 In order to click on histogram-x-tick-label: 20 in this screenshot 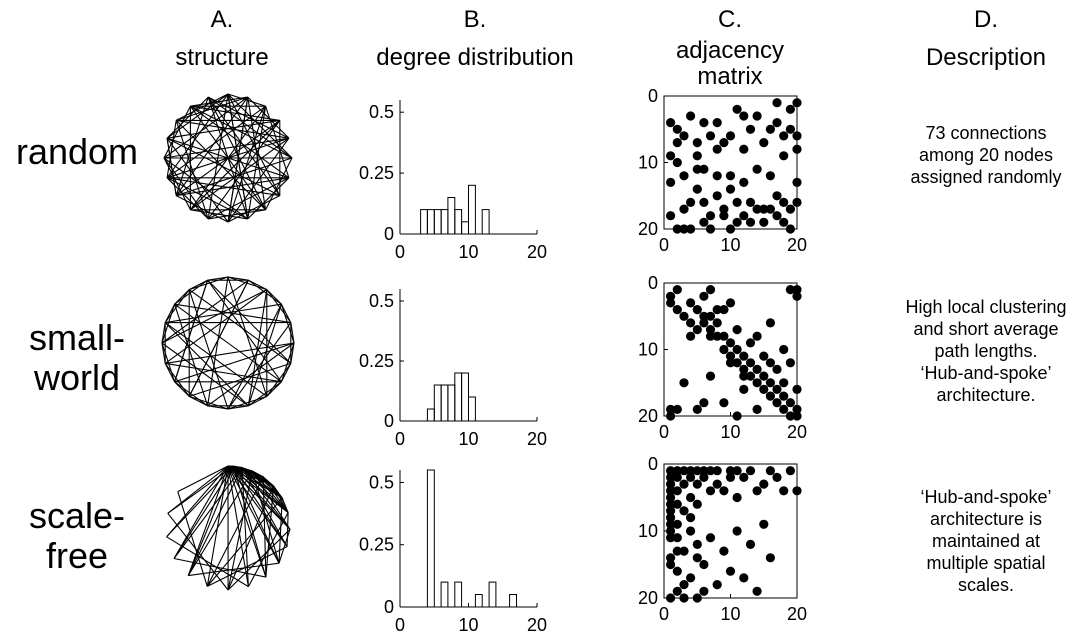, I will do `click(537, 439)`.